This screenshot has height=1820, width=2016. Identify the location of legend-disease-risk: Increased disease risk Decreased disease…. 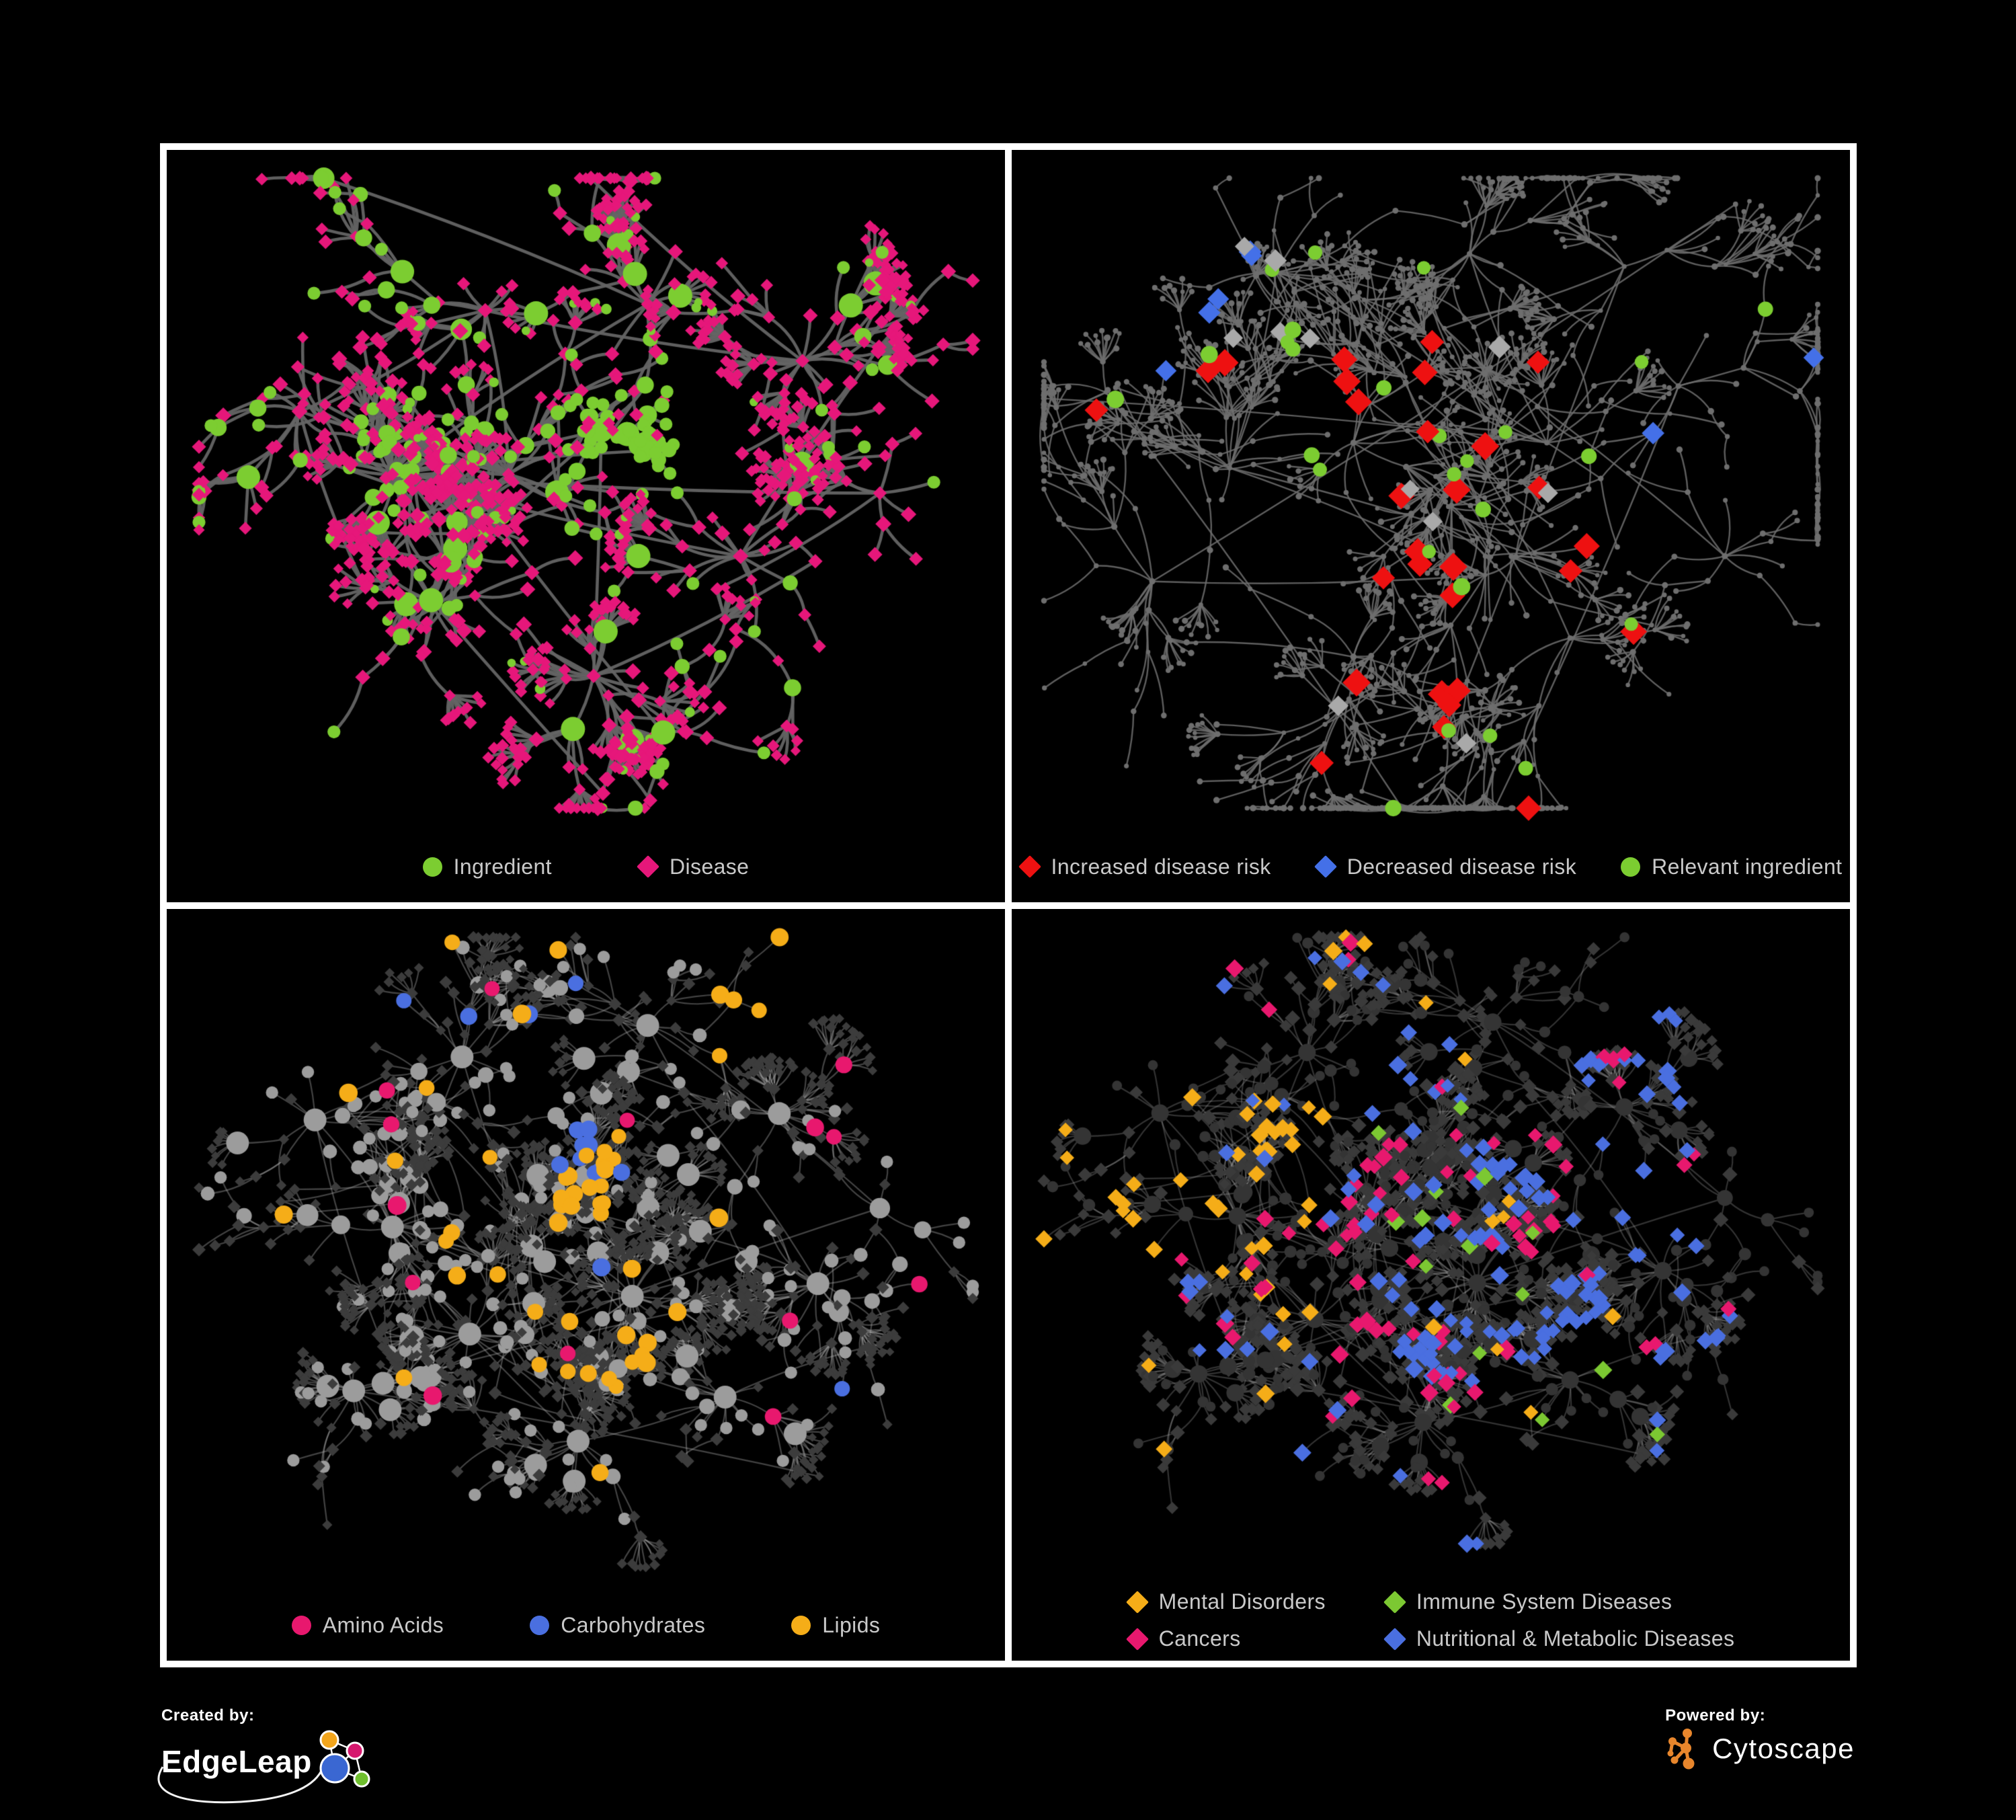
(1431, 867).